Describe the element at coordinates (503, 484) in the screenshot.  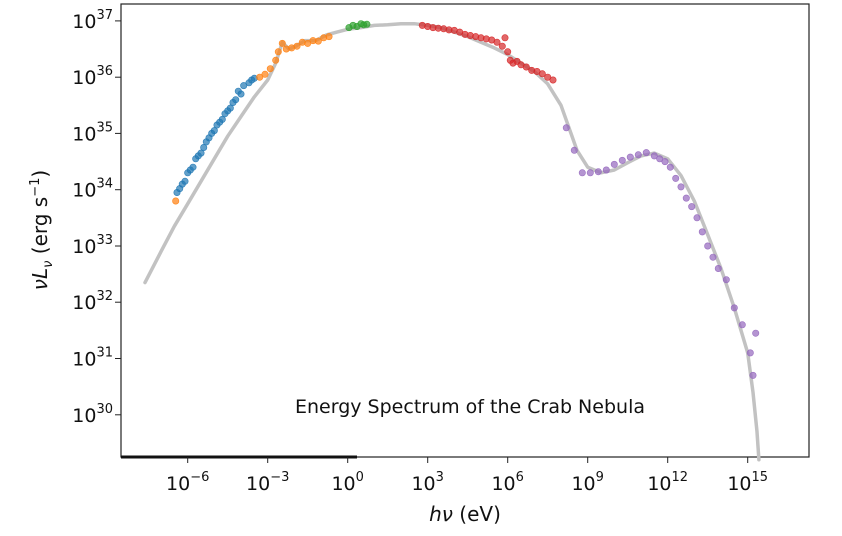
I see `x-tick-base-4: 10` at that location.